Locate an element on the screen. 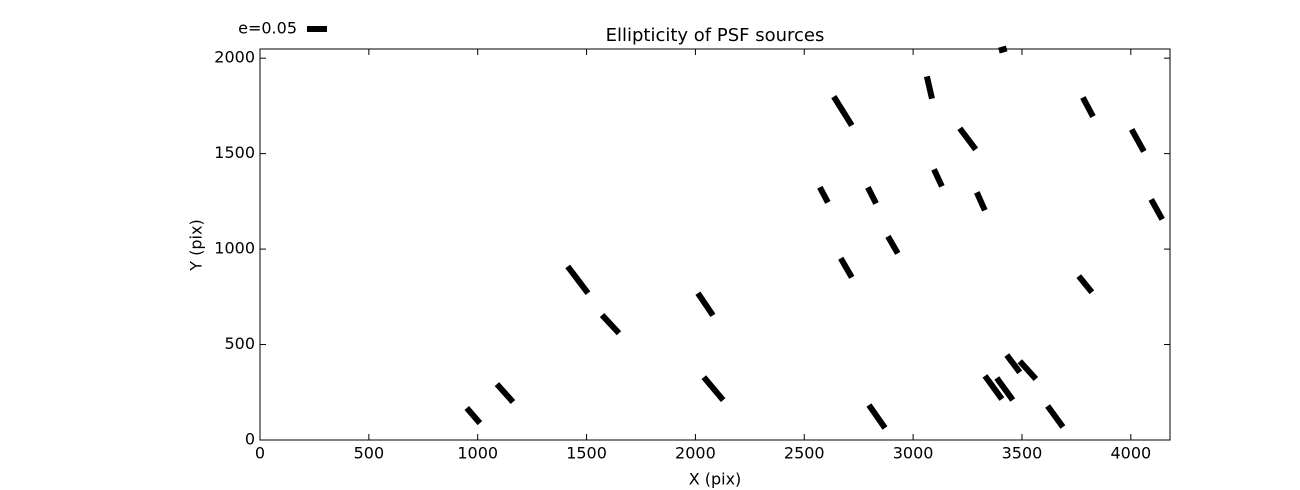  y-axis-label: Y (pix) is located at coordinates (196, 245).